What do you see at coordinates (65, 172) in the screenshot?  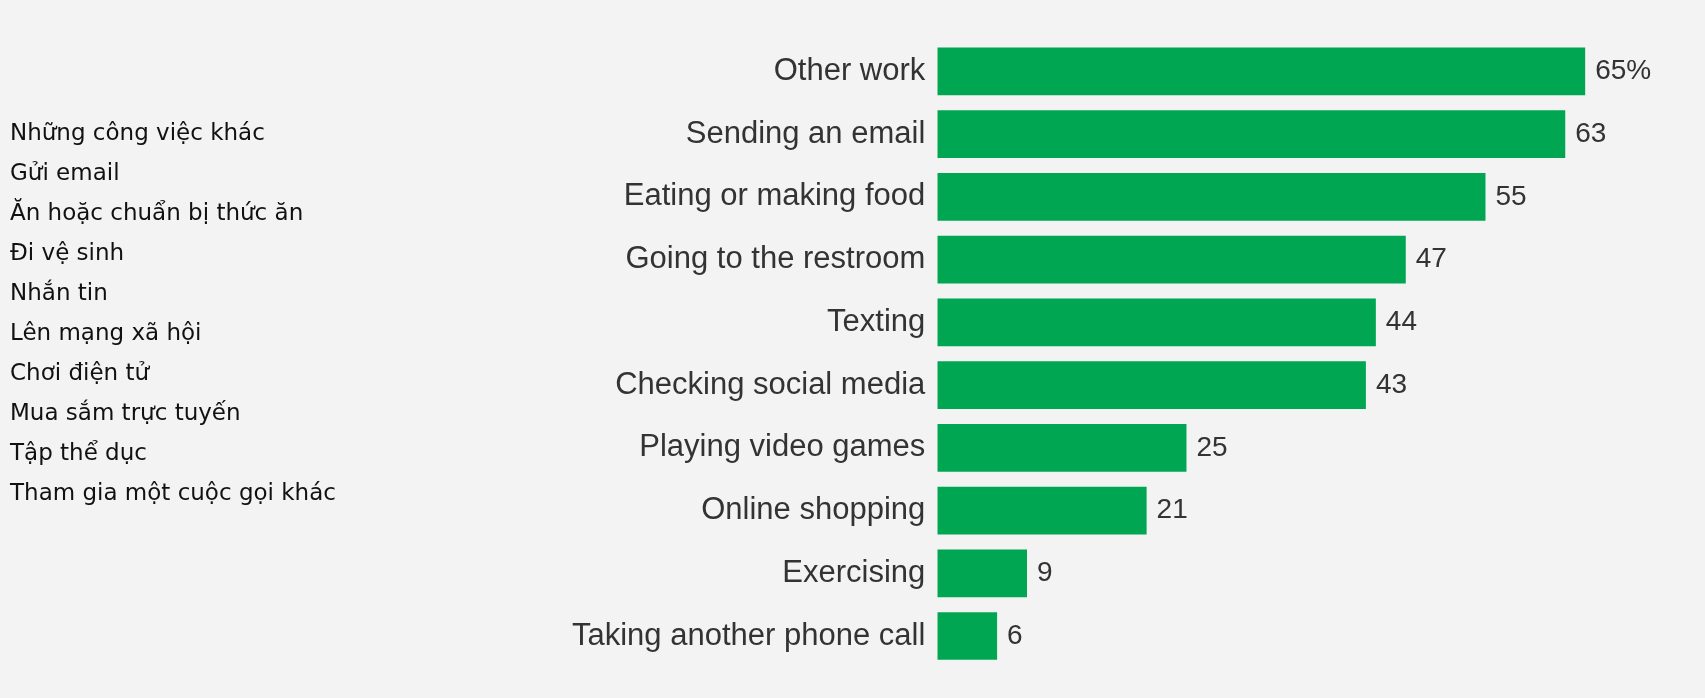 I see `text: Gửi email` at bounding box center [65, 172].